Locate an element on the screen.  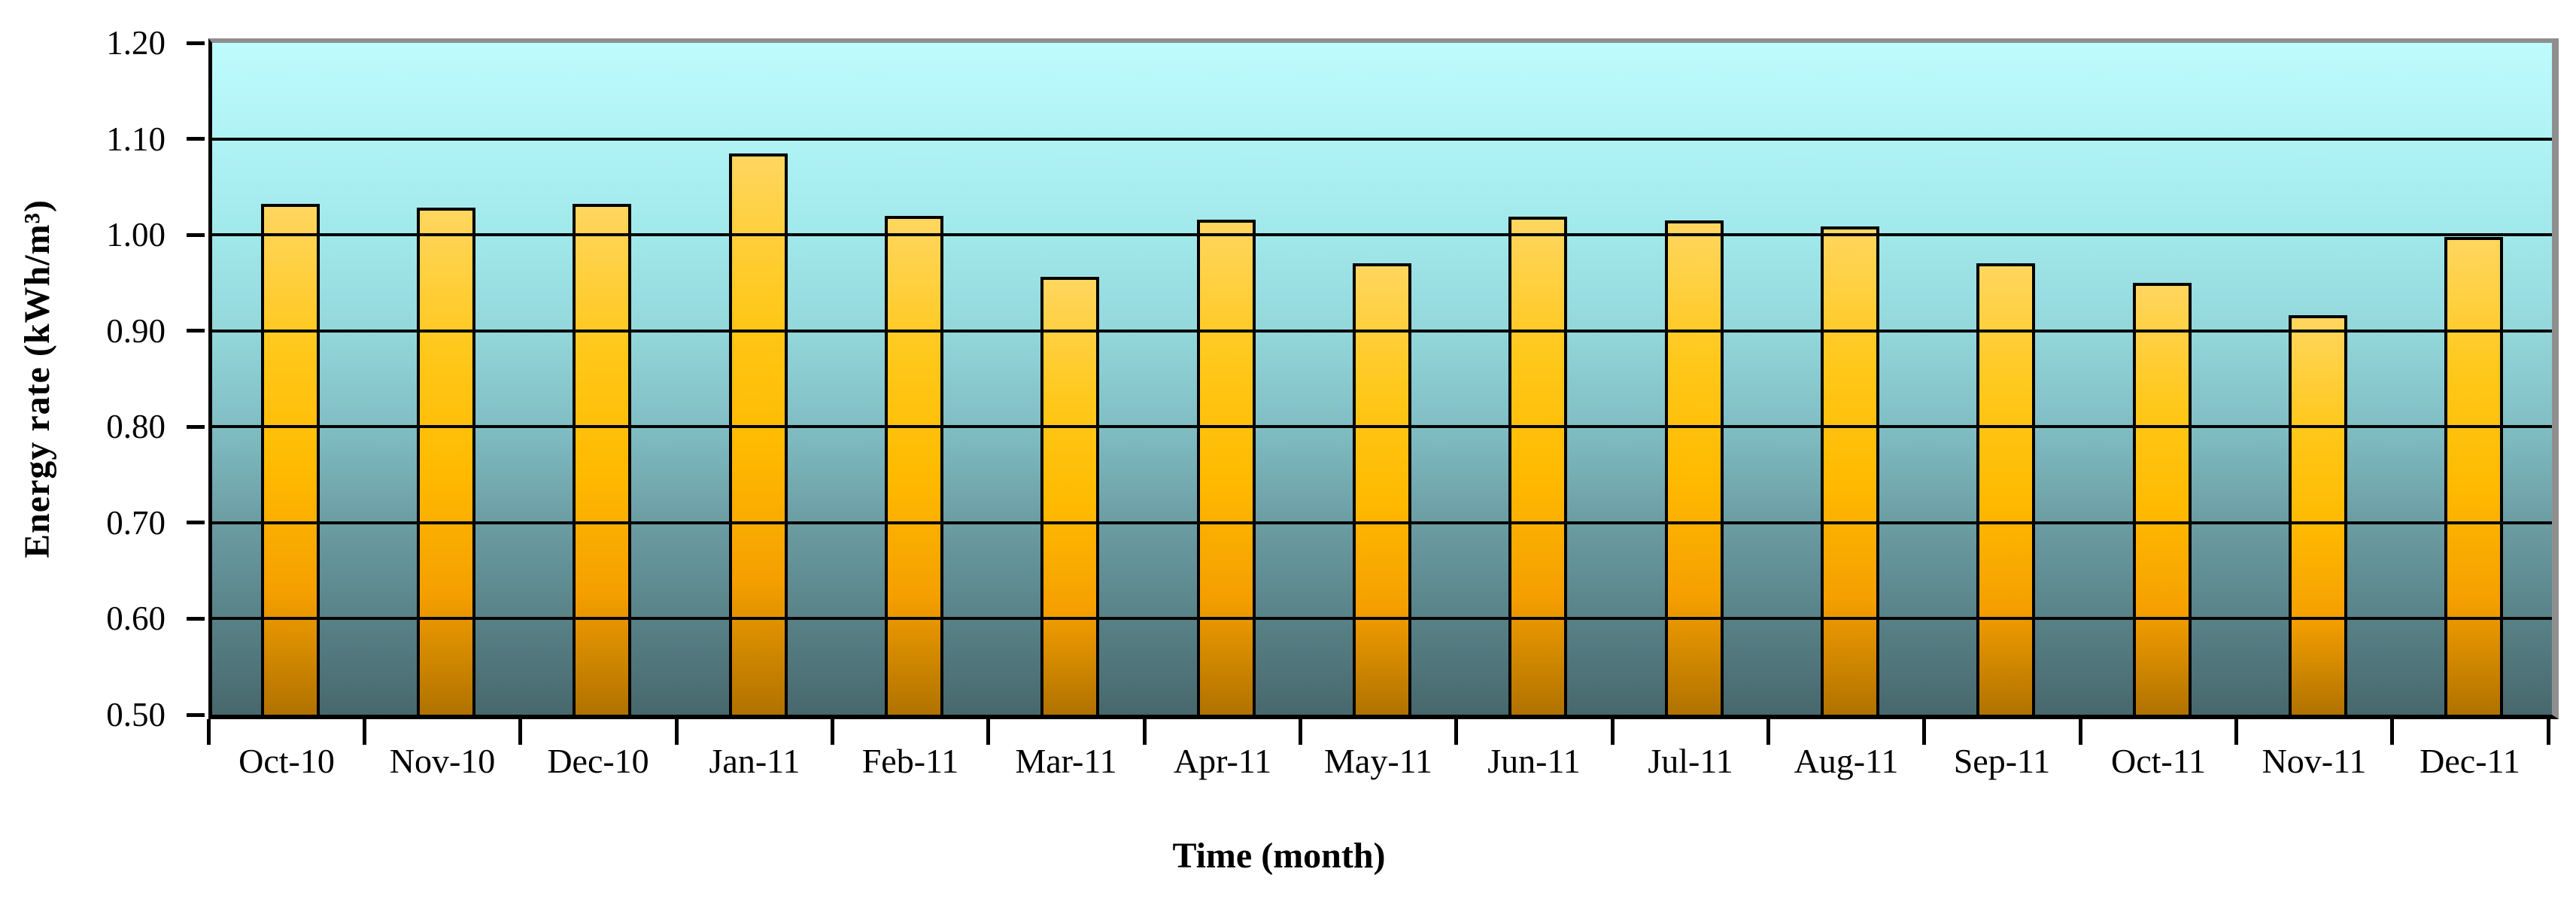
y-tick-label: 0.80 is located at coordinates (136, 426).